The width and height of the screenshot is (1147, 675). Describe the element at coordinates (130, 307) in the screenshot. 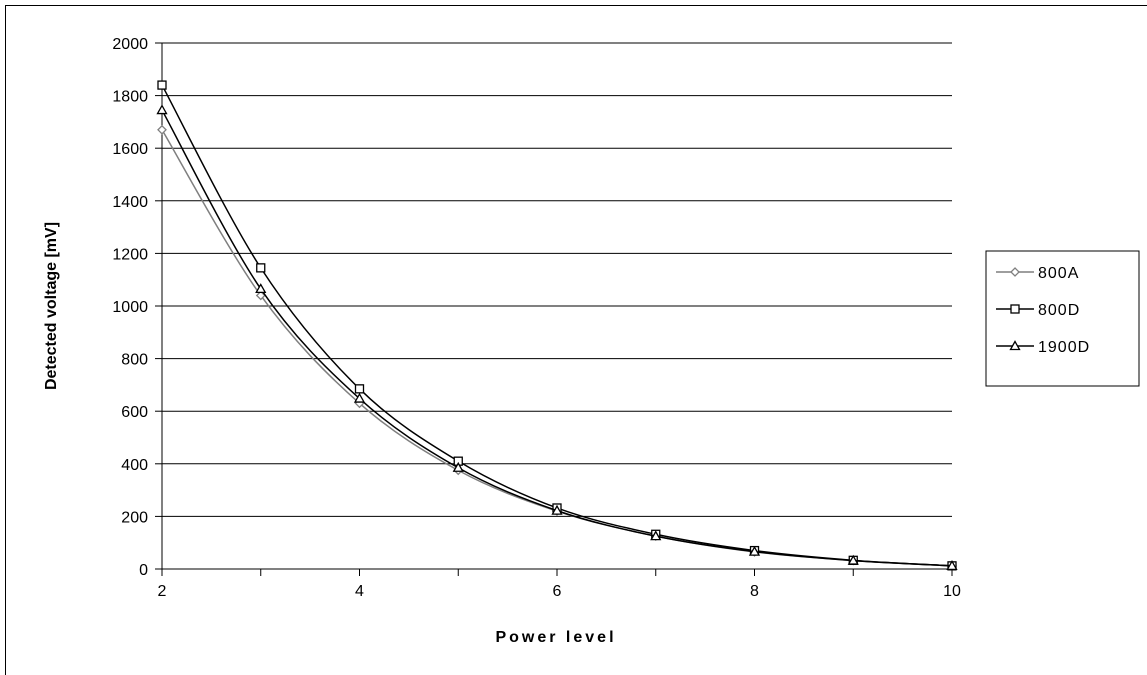

I see `y-tick-label: 1000` at that location.